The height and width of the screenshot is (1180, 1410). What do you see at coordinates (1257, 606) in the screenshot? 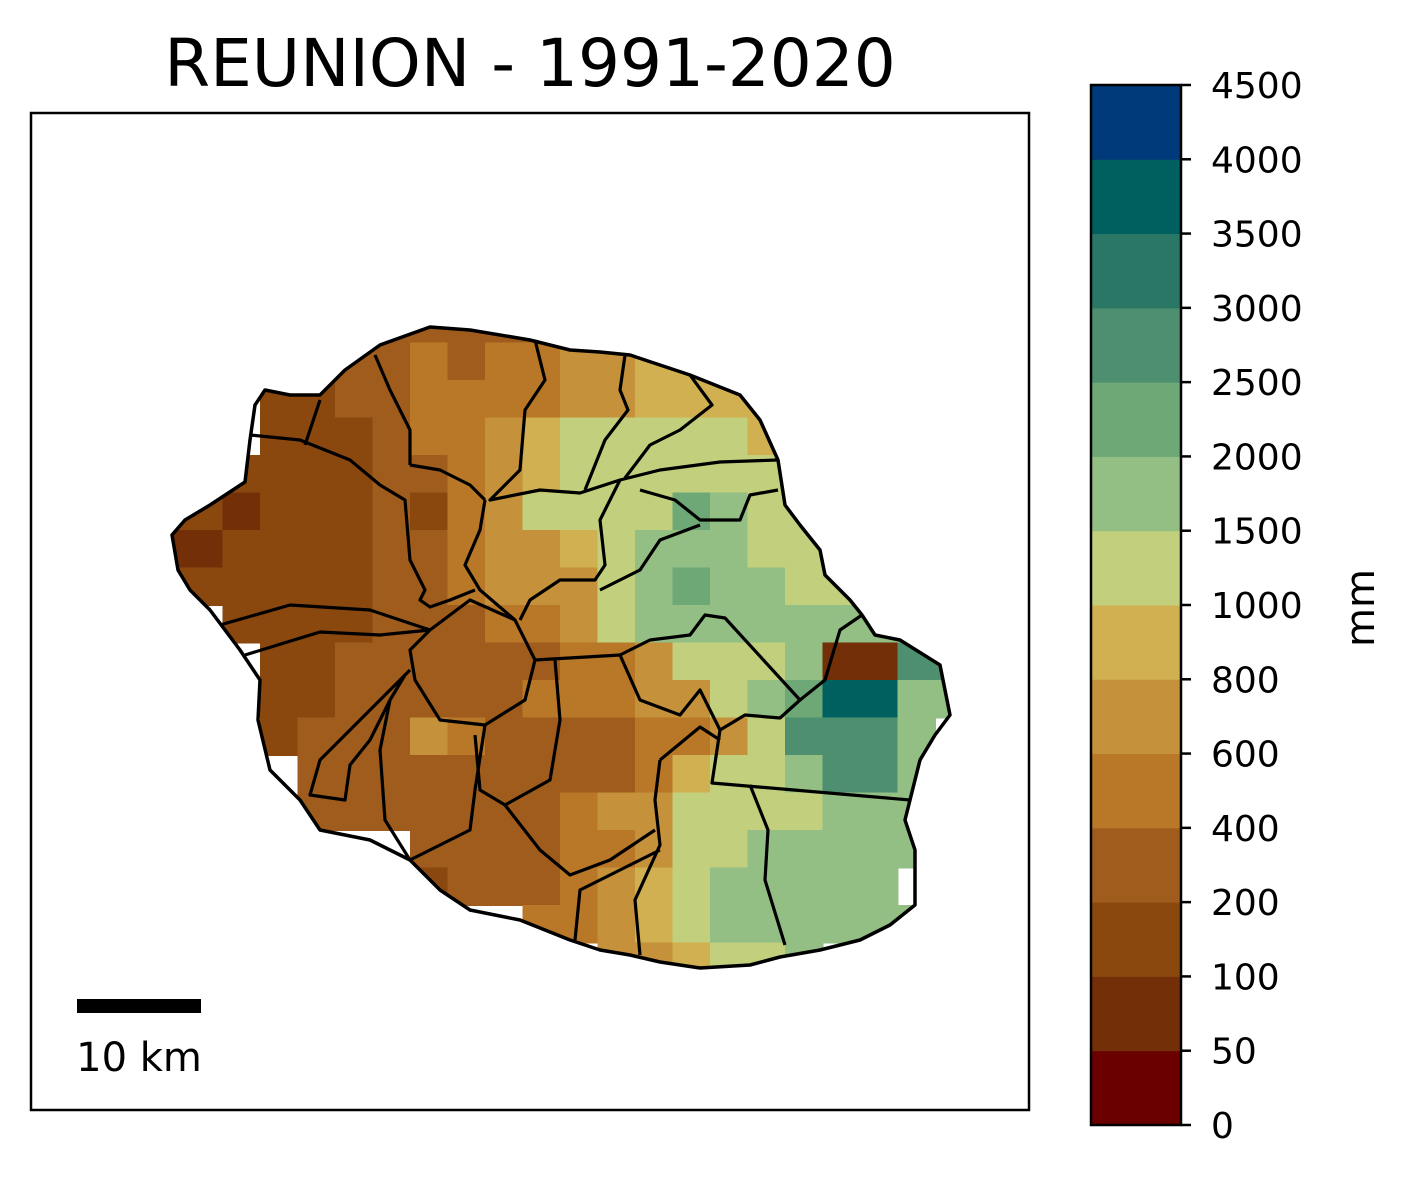
I see `colorbar-tick-label: 1000` at bounding box center [1257, 606].